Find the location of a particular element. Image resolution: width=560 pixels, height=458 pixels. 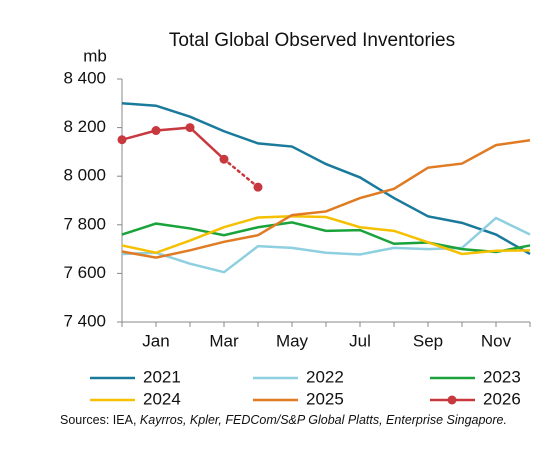

chart-title: Total Global Observed Inventories is located at coordinates (312, 40).